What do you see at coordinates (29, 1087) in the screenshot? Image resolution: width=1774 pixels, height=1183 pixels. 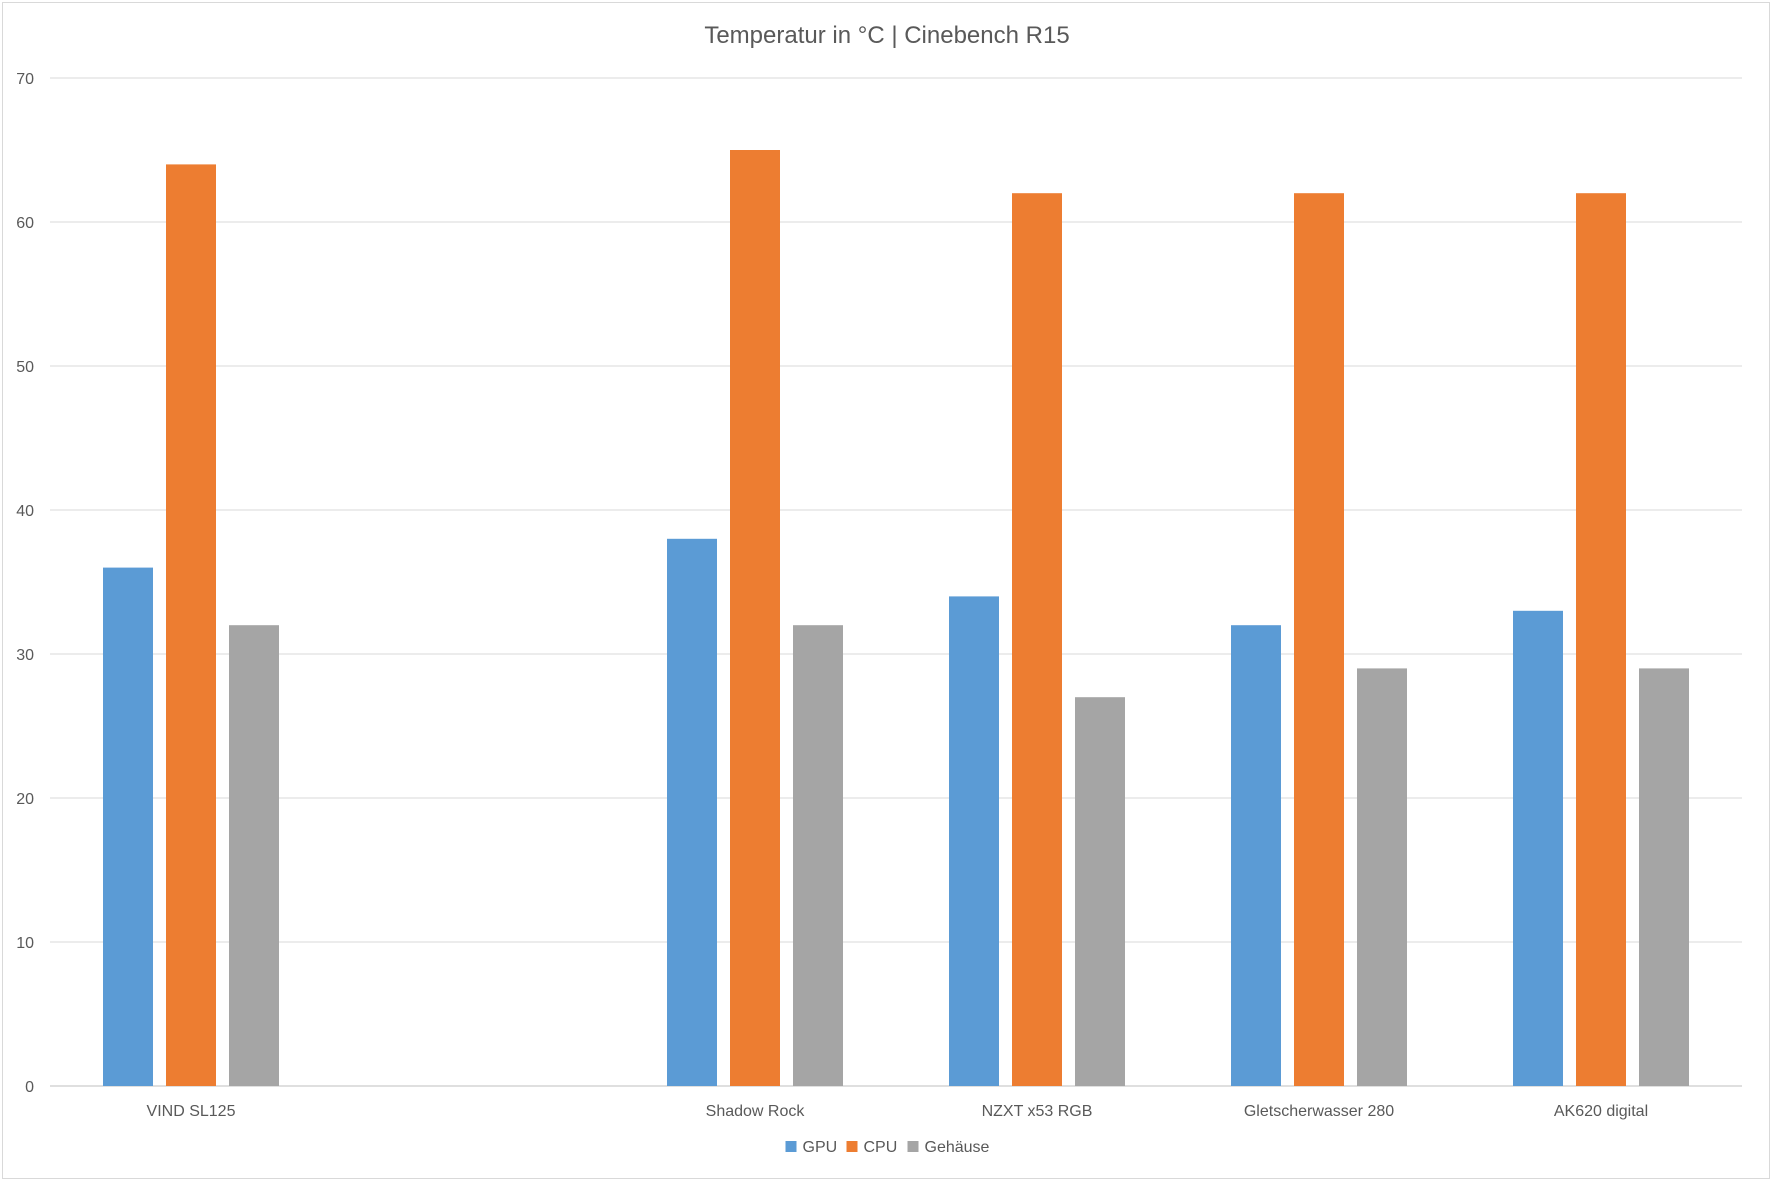 I see `y-tick-label: 0` at bounding box center [29, 1087].